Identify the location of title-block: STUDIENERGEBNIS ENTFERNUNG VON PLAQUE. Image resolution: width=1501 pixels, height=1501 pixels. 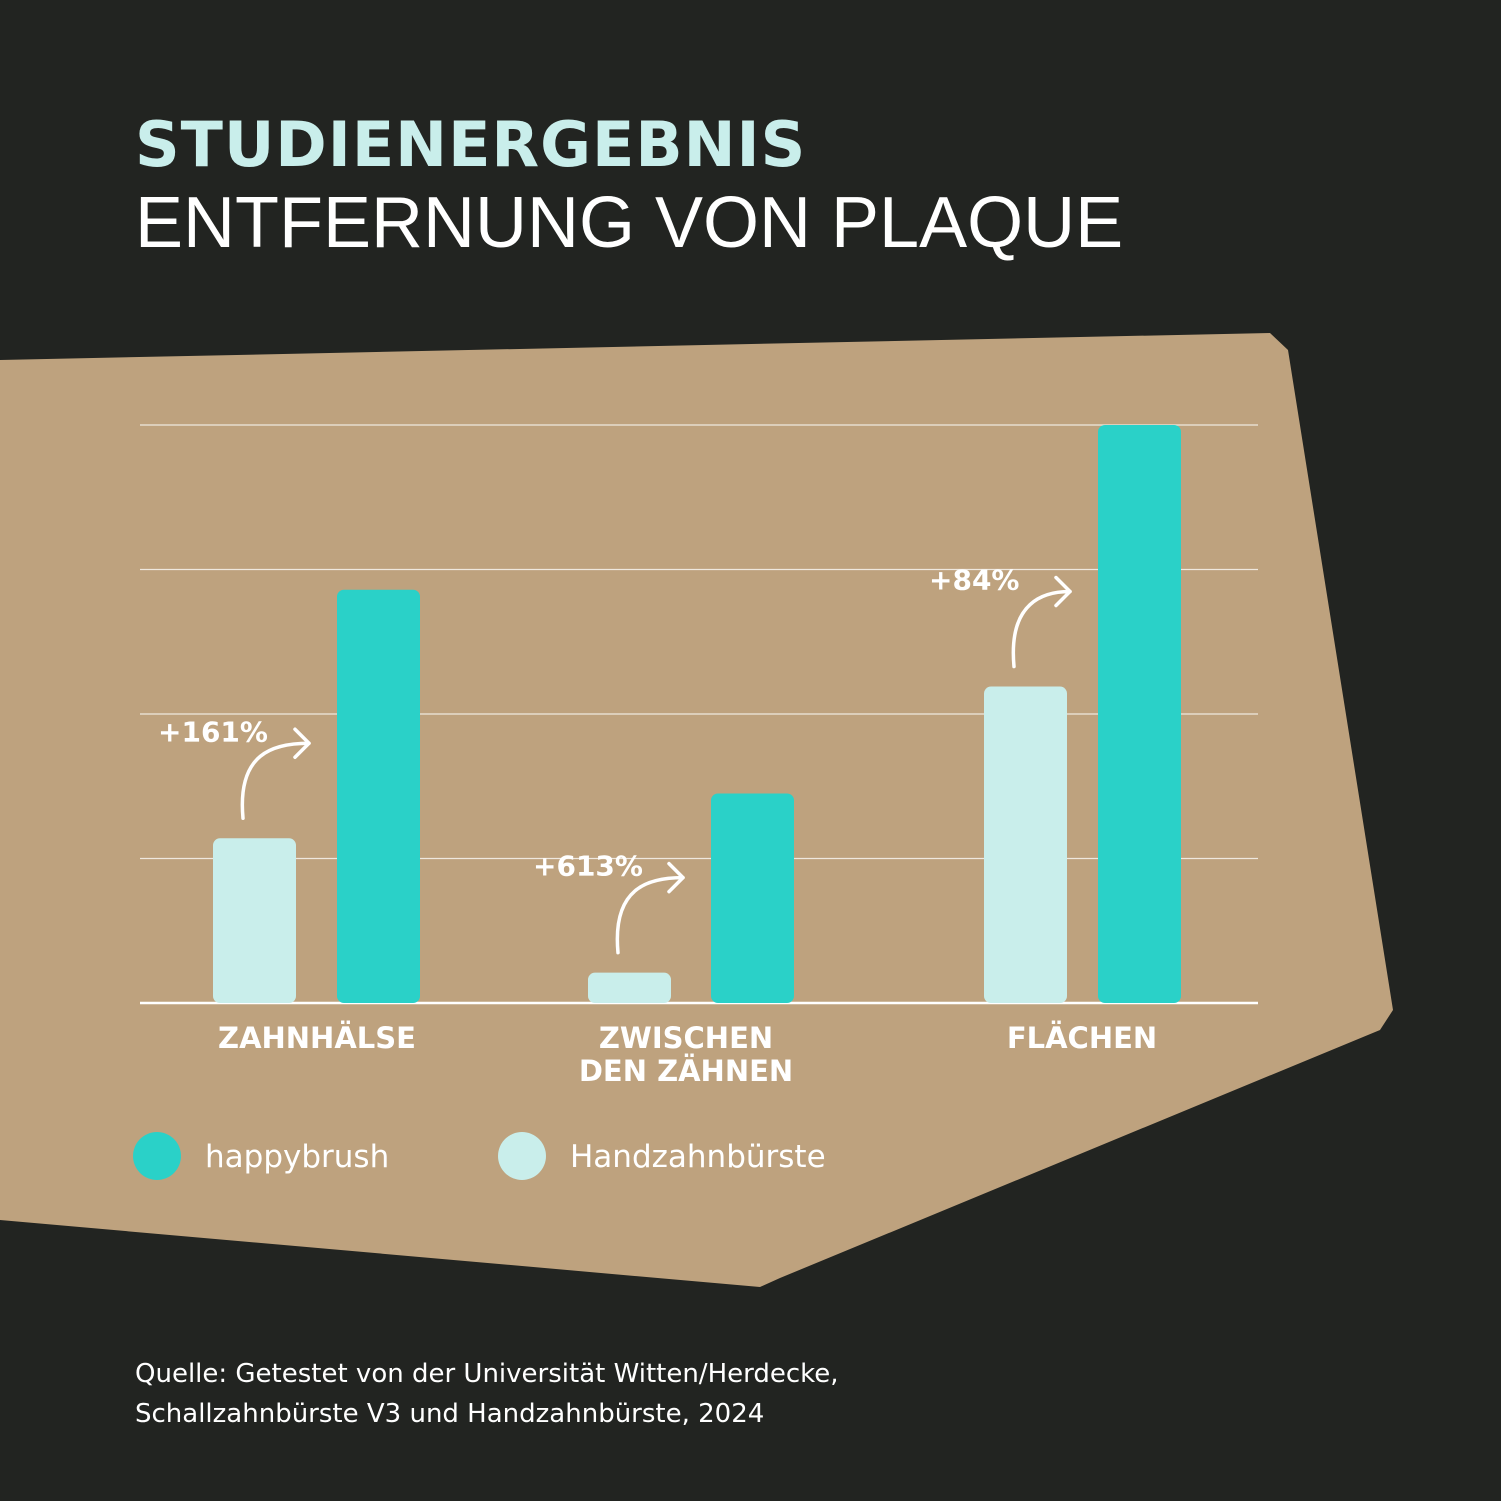
(629, 186).